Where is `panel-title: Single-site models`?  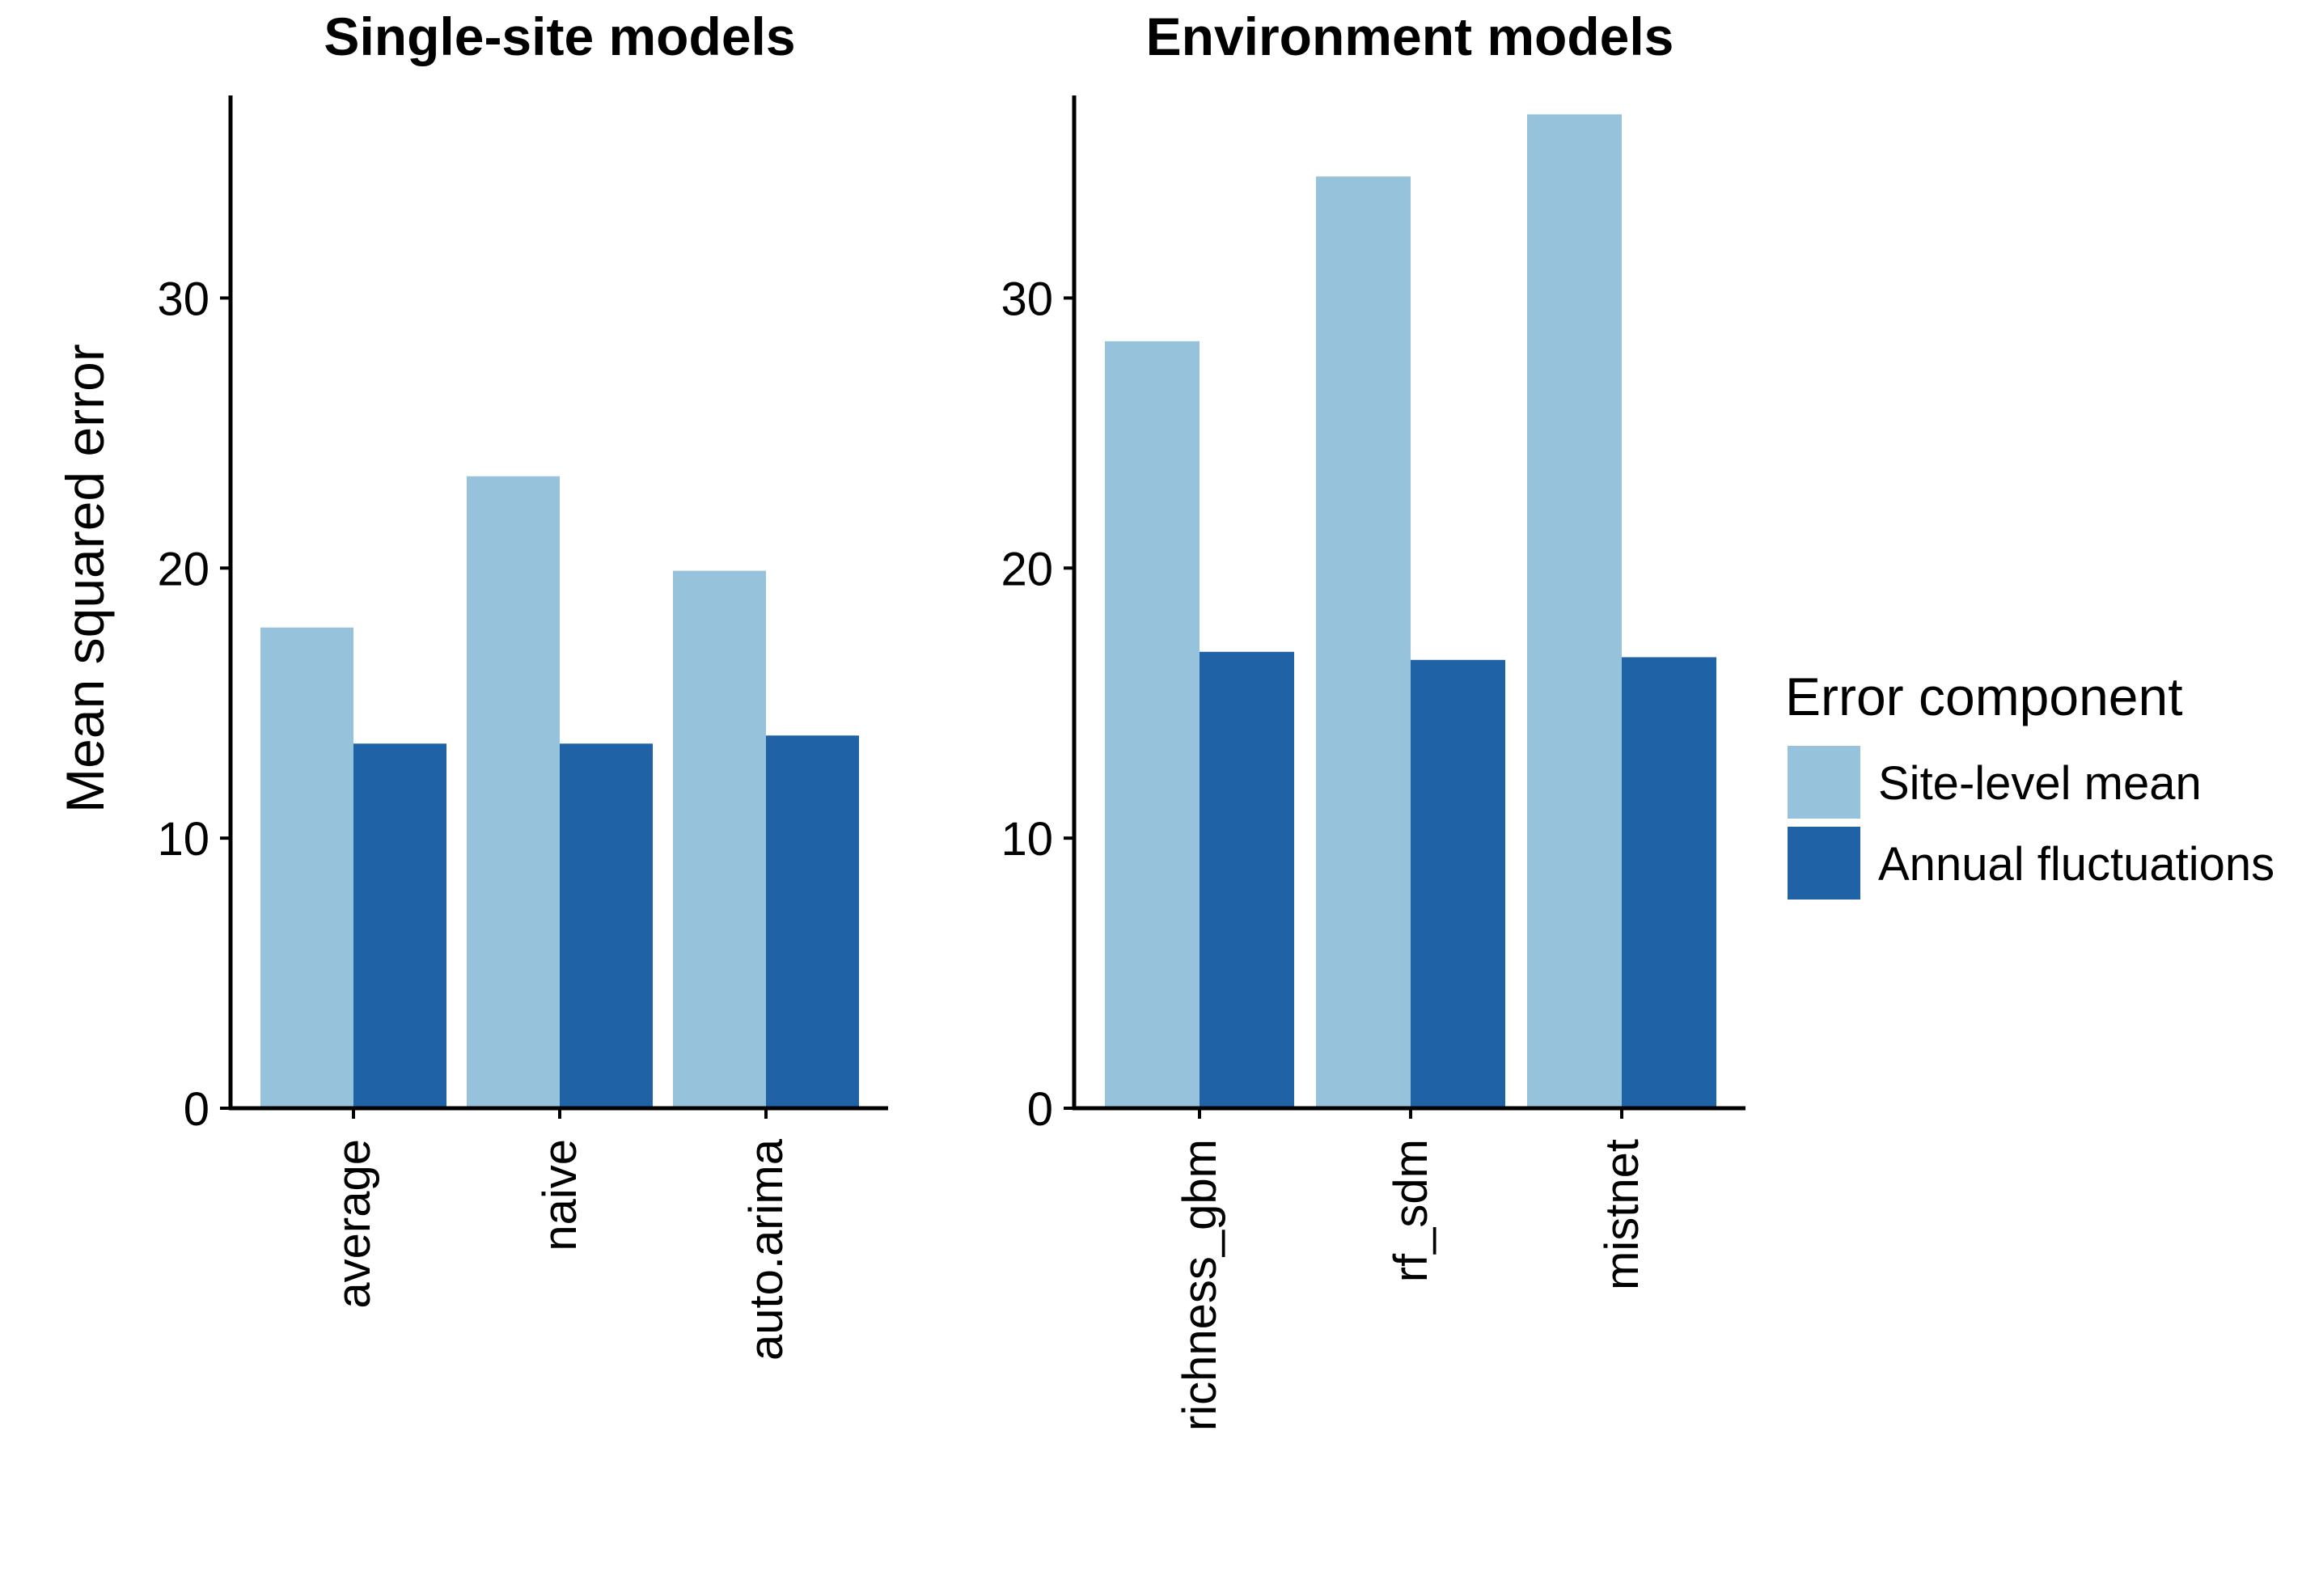 panel-title: Single-site models is located at coordinates (559, 36).